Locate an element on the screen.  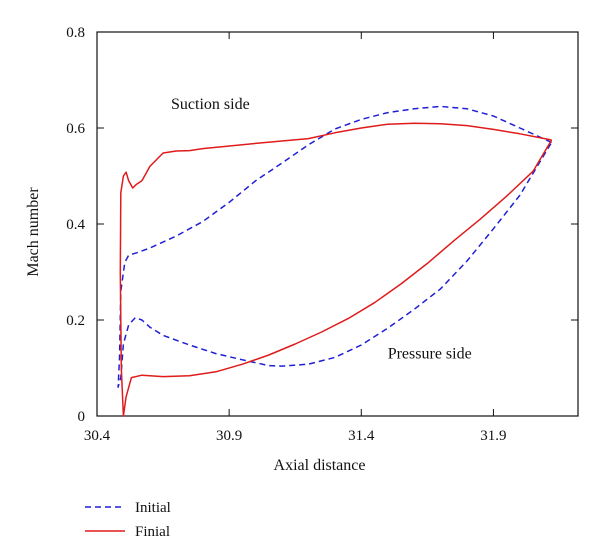
x-tick-label: 30.9 is located at coordinates (229, 436).